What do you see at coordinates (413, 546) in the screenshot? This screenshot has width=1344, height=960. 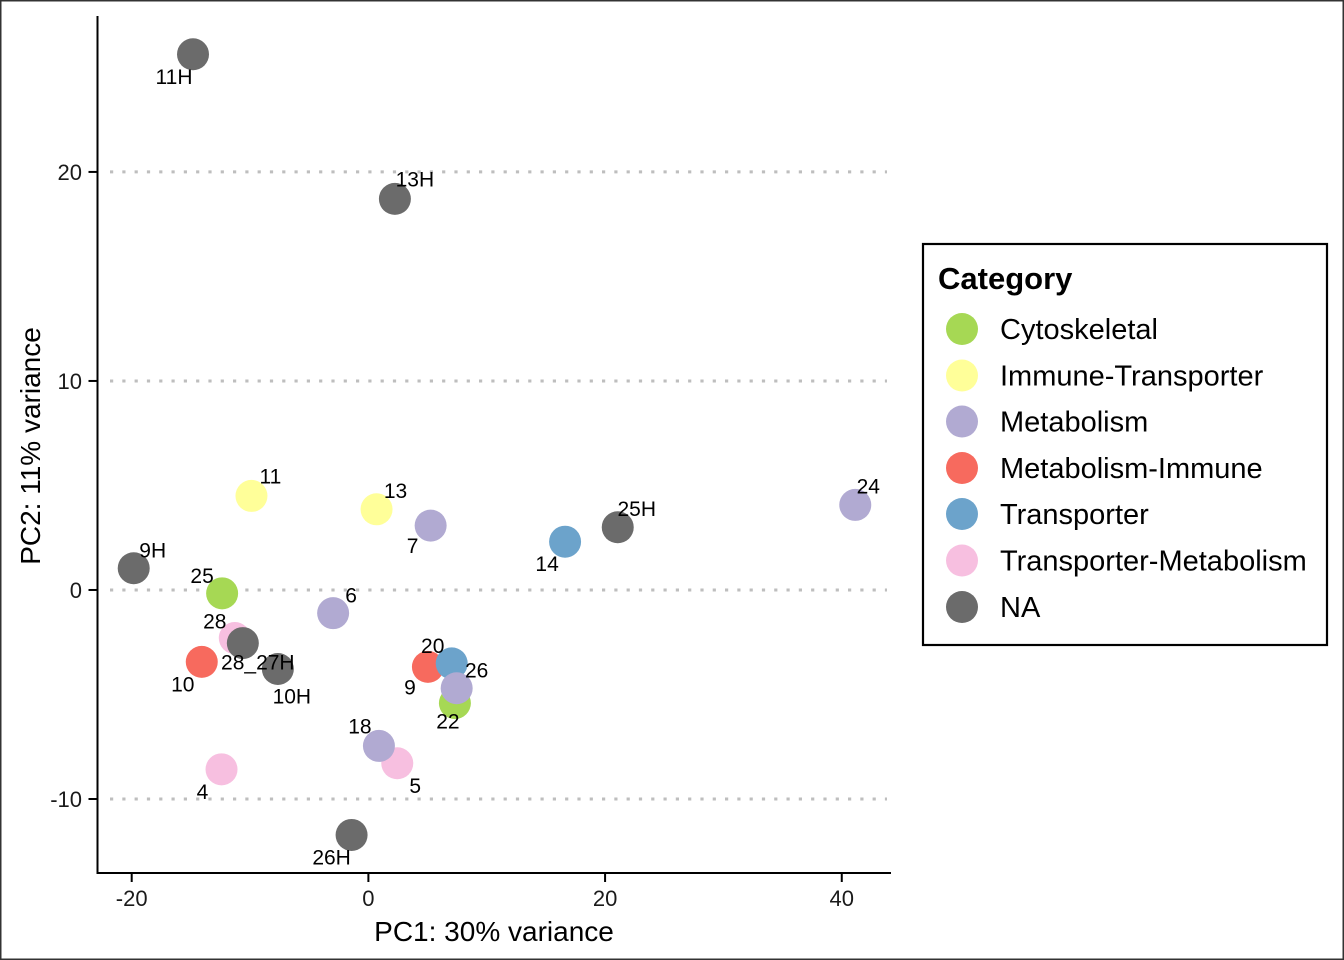 I see `point-label: 7` at bounding box center [413, 546].